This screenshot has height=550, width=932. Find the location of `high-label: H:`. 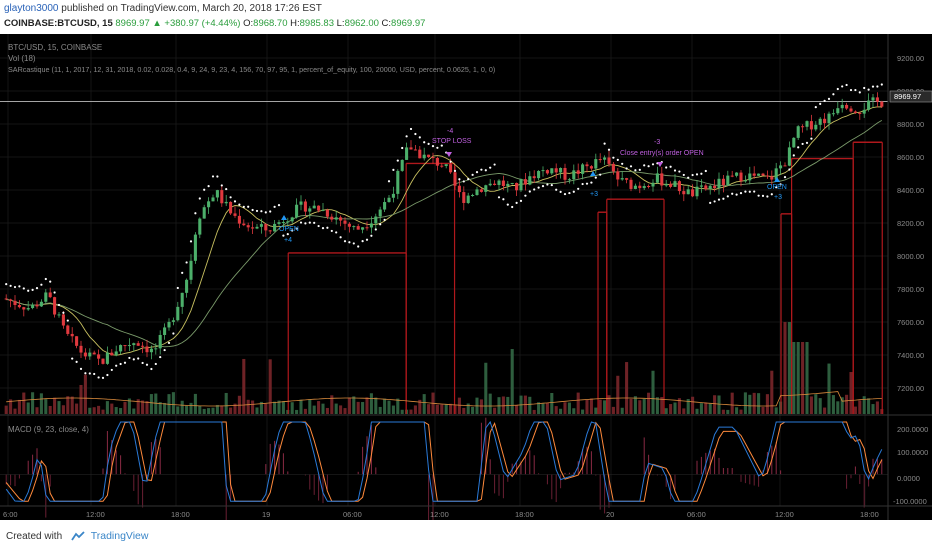

high-label: H: is located at coordinates (295, 23).